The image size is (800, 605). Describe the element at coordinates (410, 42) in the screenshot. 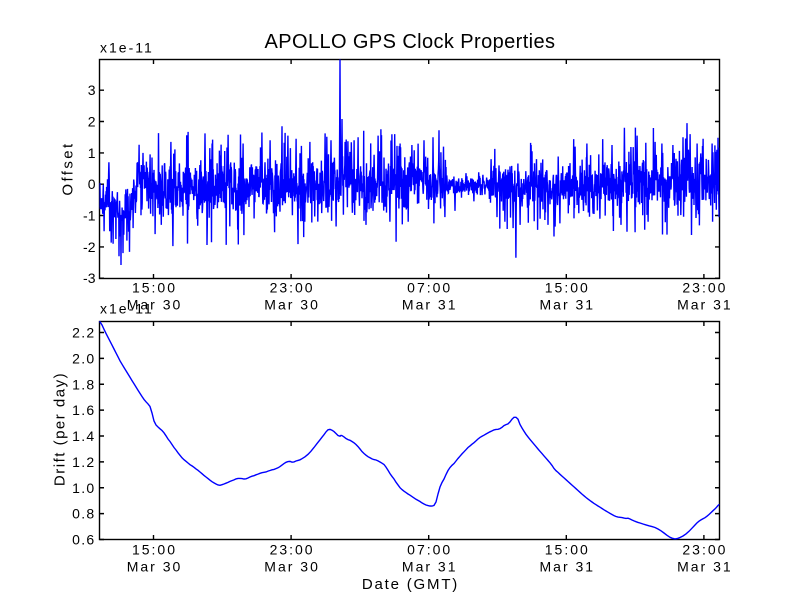

I see `svg-text: APOLLO GPS Clock Properties` at that location.